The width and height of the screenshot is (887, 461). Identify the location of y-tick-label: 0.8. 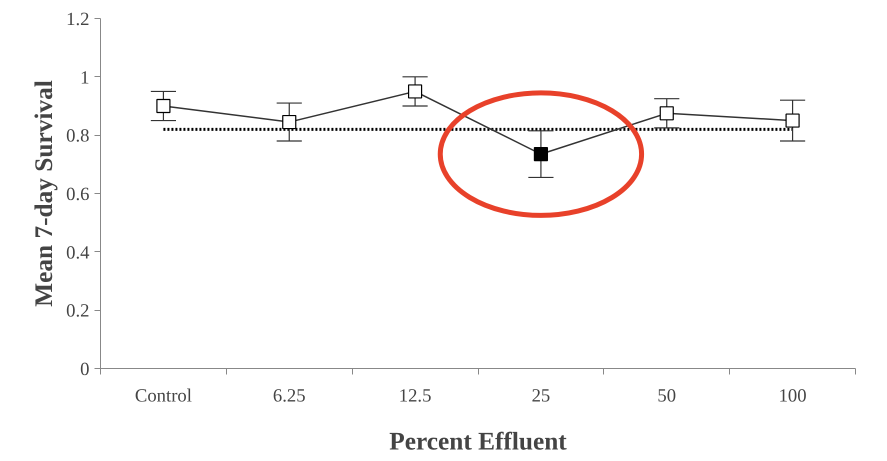
(78, 136).